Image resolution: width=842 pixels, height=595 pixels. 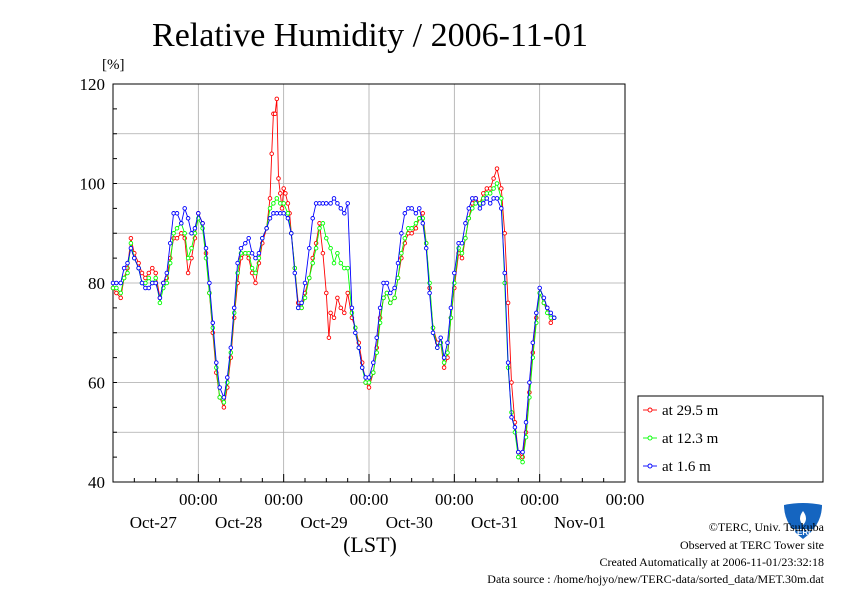 I want to click on legend-label: at 29.5 m, so click(x=690, y=411).